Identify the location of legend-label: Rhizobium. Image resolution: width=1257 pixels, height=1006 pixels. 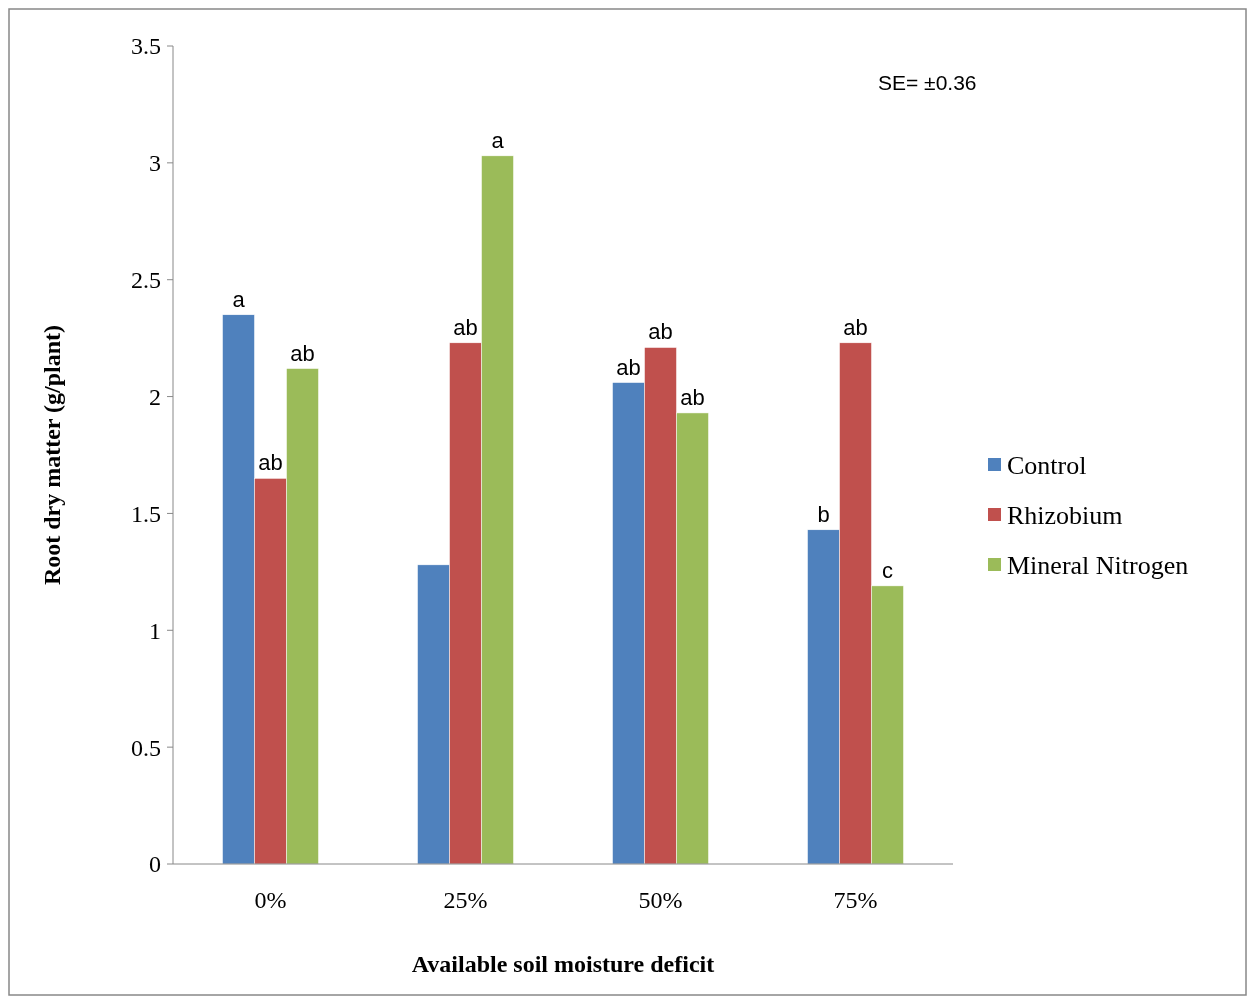
(1065, 516).